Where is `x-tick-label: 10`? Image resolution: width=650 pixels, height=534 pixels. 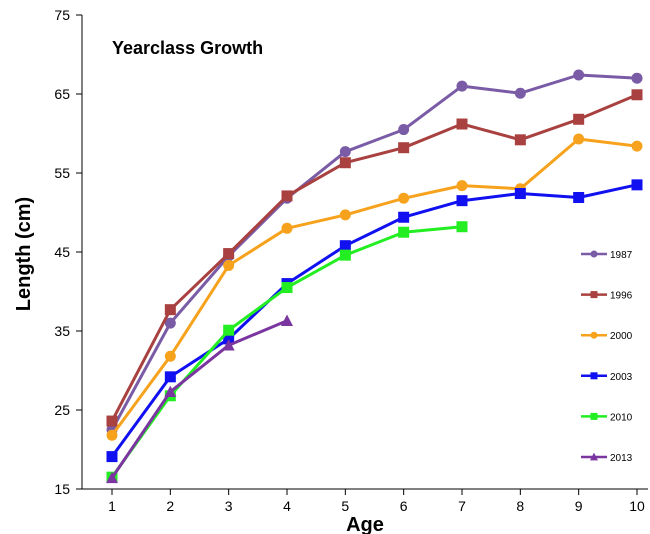 x-tick-label: 10 is located at coordinates (637, 506).